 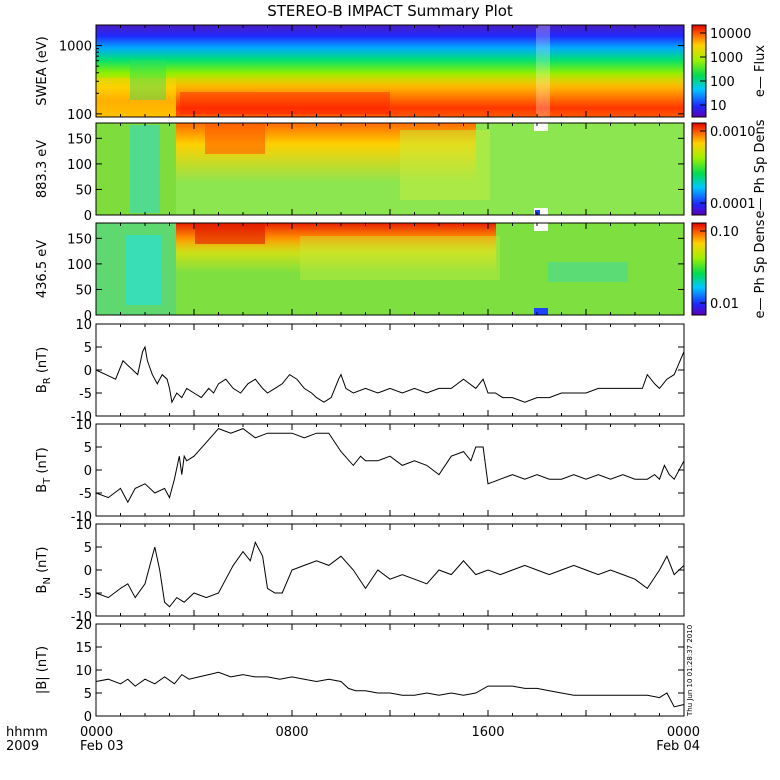 What do you see at coordinates (588, 272) in the screenshot?
I see `pad436-teal-region` at bounding box center [588, 272].